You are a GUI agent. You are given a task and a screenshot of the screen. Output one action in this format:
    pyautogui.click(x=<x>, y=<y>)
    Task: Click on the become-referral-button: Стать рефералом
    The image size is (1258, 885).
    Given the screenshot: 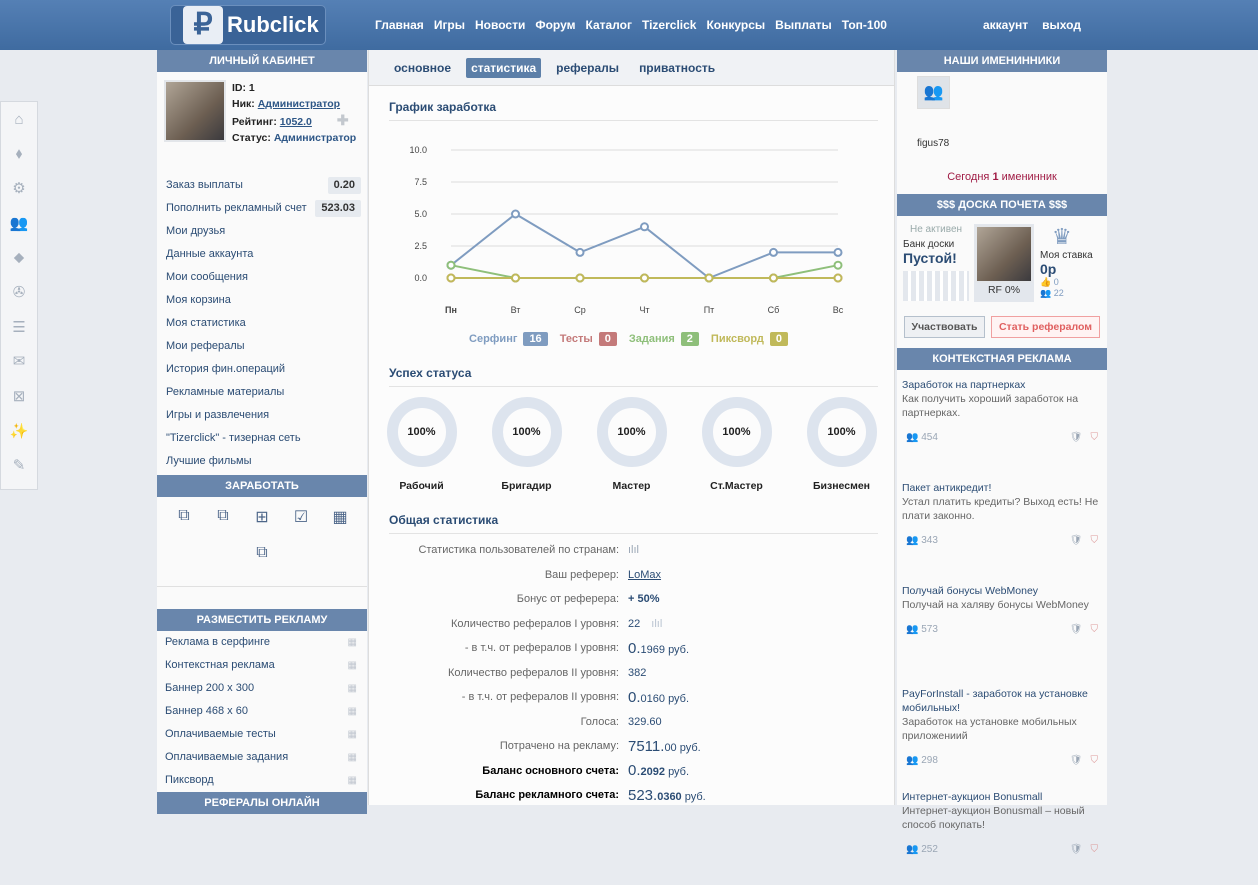 What is the action you would take?
    pyautogui.click(x=1045, y=327)
    